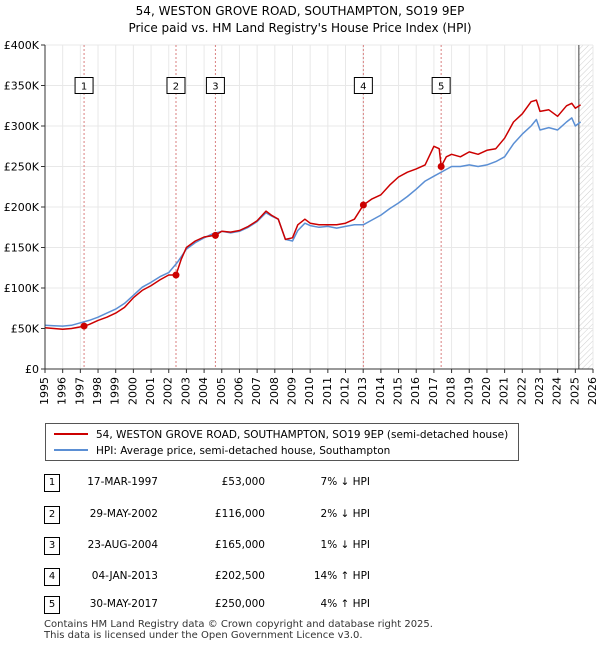 This screenshot has width=600, height=650. What do you see at coordinates (52, 515) in the screenshot?
I see `transaction-number: 2` at bounding box center [52, 515].